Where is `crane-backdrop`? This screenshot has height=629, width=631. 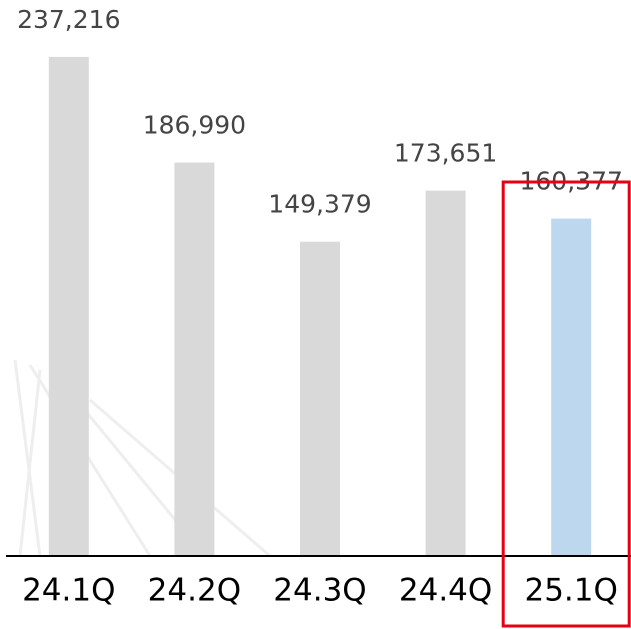
crane-backdrop is located at coordinates (142, 458).